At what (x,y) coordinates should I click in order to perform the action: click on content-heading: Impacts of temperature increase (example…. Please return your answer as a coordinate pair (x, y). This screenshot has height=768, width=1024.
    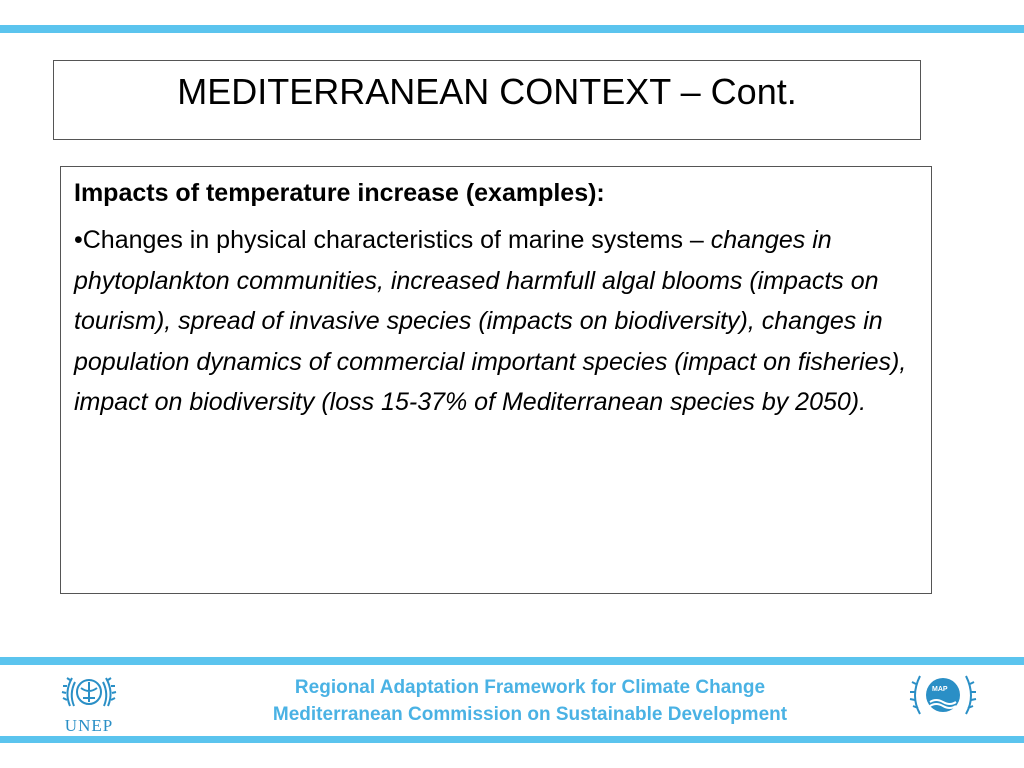
    Looking at the image, I should click on (339, 193).